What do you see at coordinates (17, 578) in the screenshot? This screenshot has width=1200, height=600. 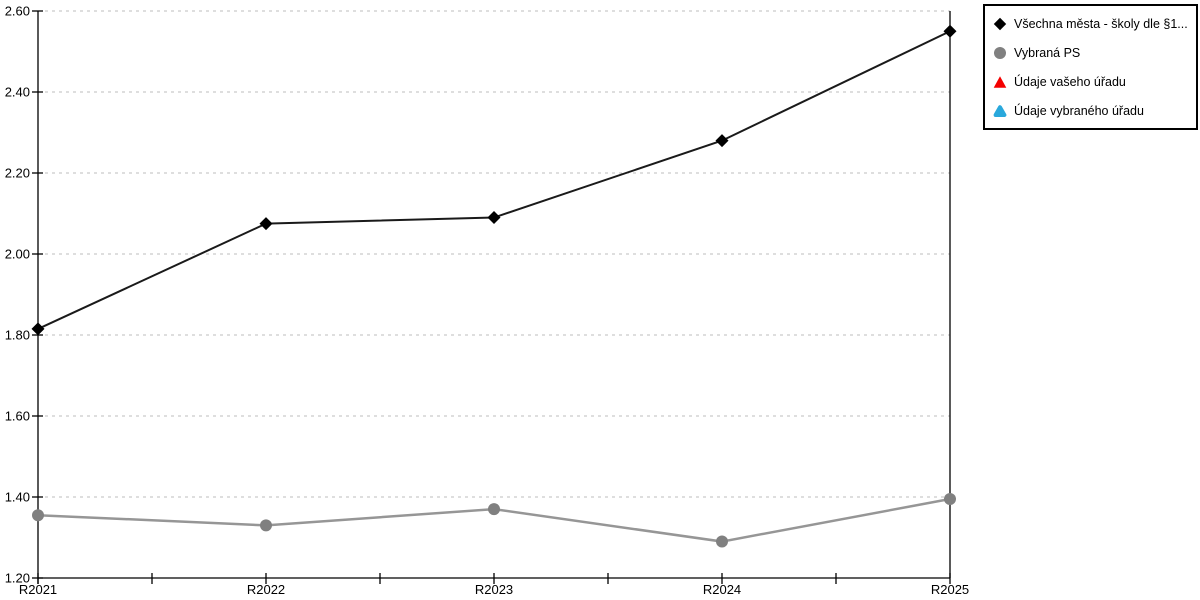 I see `y-tick-label: 1.20` at bounding box center [17, 578].